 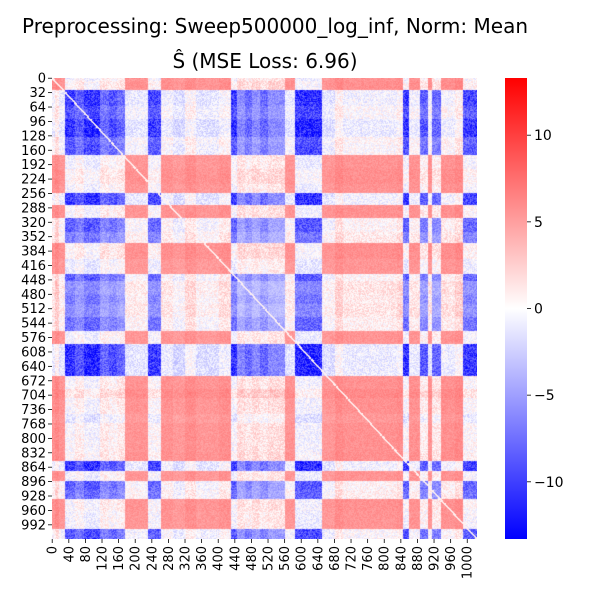 What do you see at coordinates (418, 558) in the screenshot?
I see `x-tick-label: 880` at bounding box center [418, 558].